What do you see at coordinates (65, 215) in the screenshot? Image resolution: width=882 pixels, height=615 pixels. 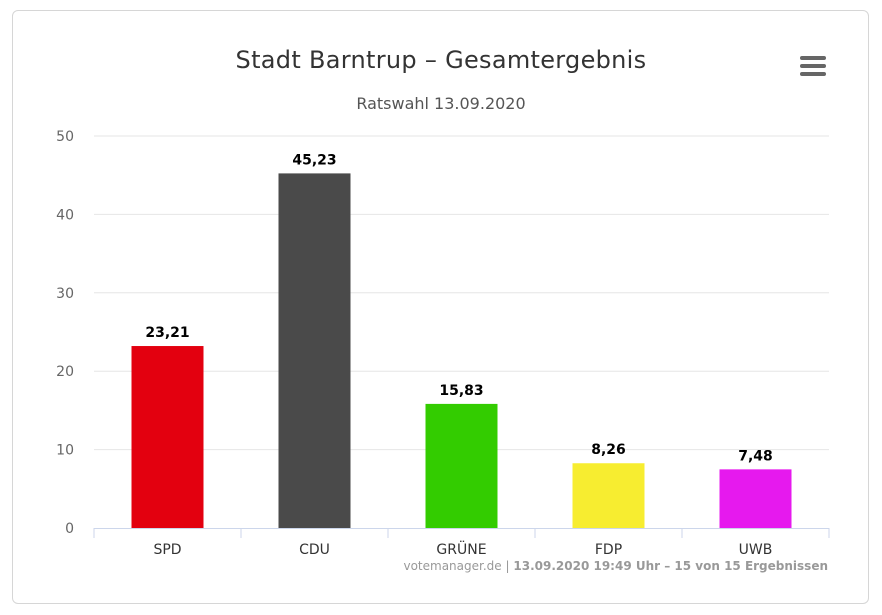 I see `y-tick-label: 40` at bounding box center [65, 215].